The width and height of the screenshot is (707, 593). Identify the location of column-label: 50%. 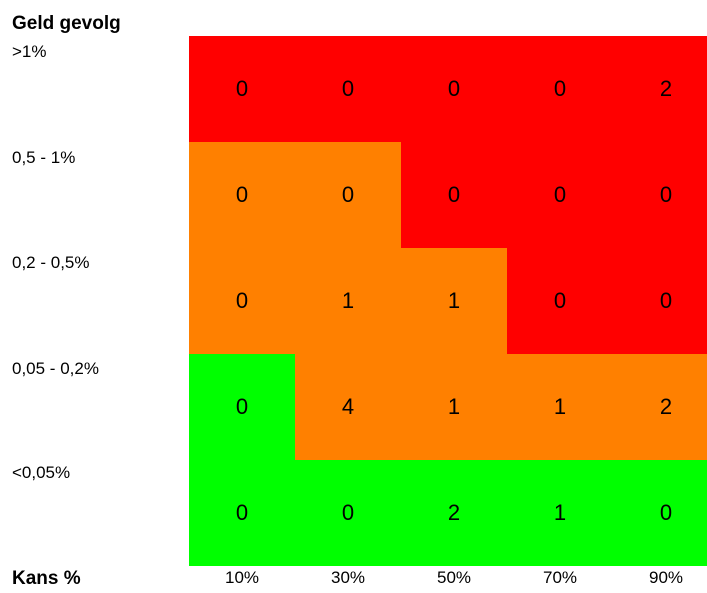
(454, 577).